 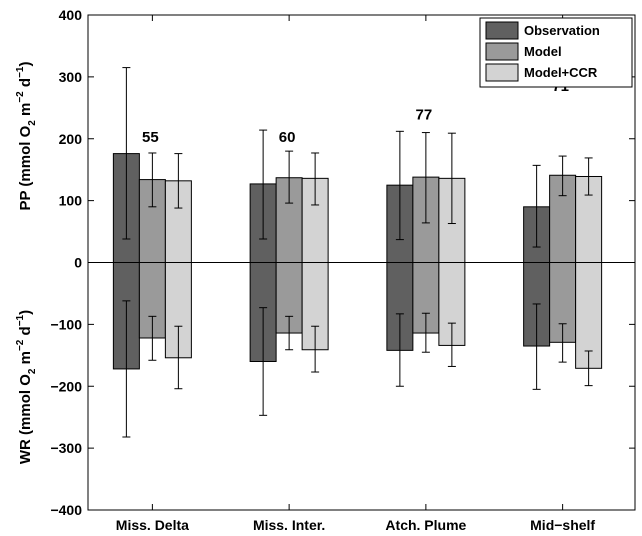 I want to click on y-axis-title-pp: PP (mmol O2 m−2 d−1), so click(x=26, y=136).